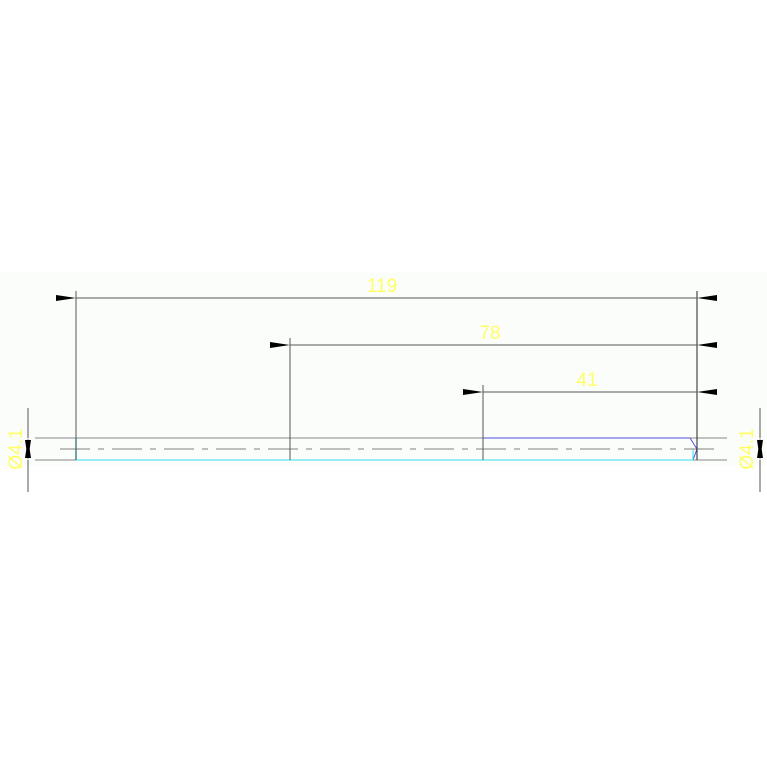  I want to click on diameter-dimension-left: Ø4.1, so click(18, 450).